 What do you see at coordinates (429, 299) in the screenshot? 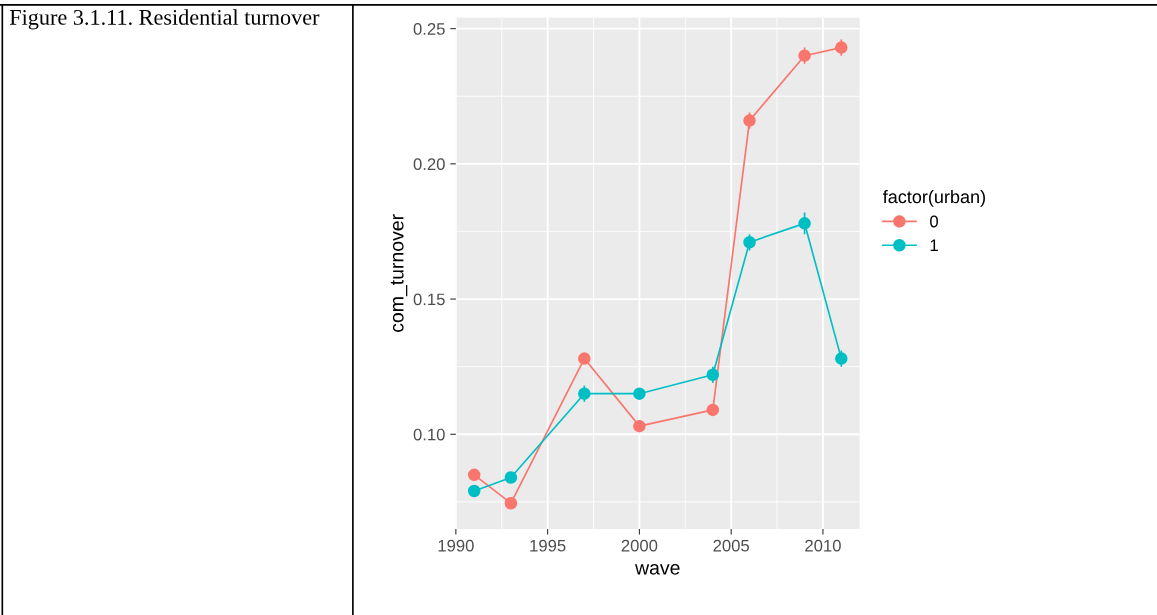
I see `y-tick-label: 0.15` at bounding box center [429, 299].